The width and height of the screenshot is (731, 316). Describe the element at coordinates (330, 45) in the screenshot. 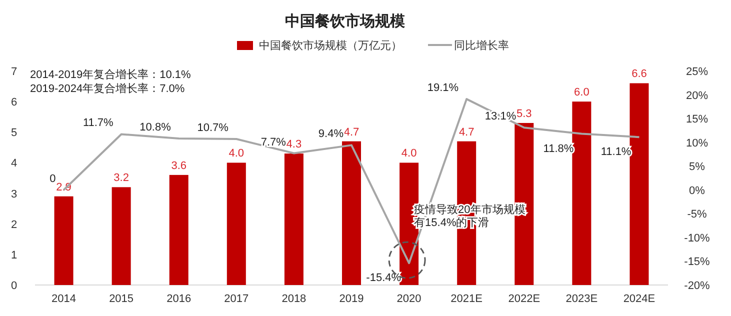

I see `legend-label: 中国餐饮市场规模（万亿元）` at that location.